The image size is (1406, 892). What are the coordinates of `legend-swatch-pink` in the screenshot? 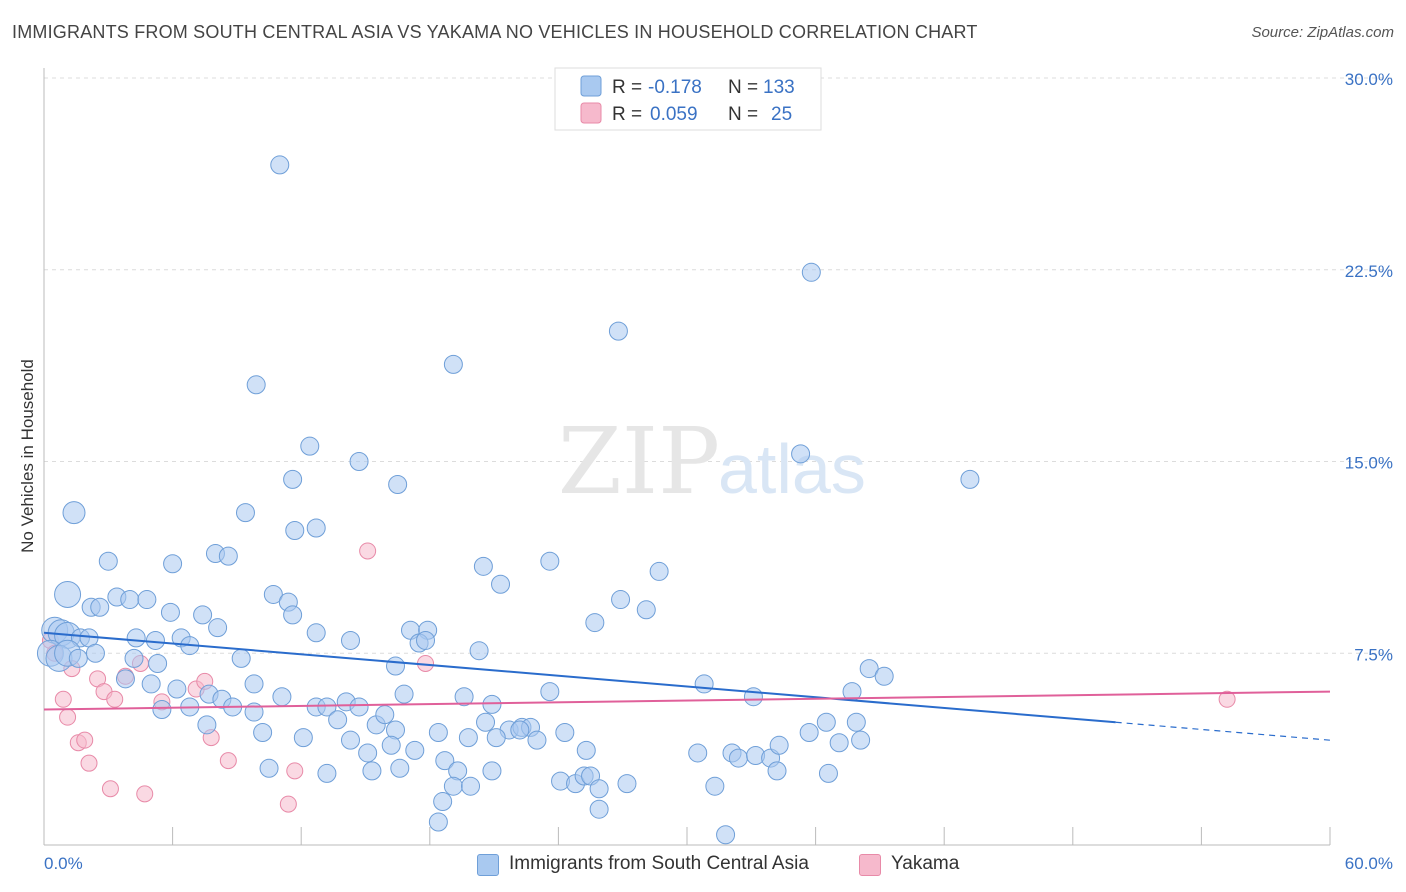 It's located at (591, 113).